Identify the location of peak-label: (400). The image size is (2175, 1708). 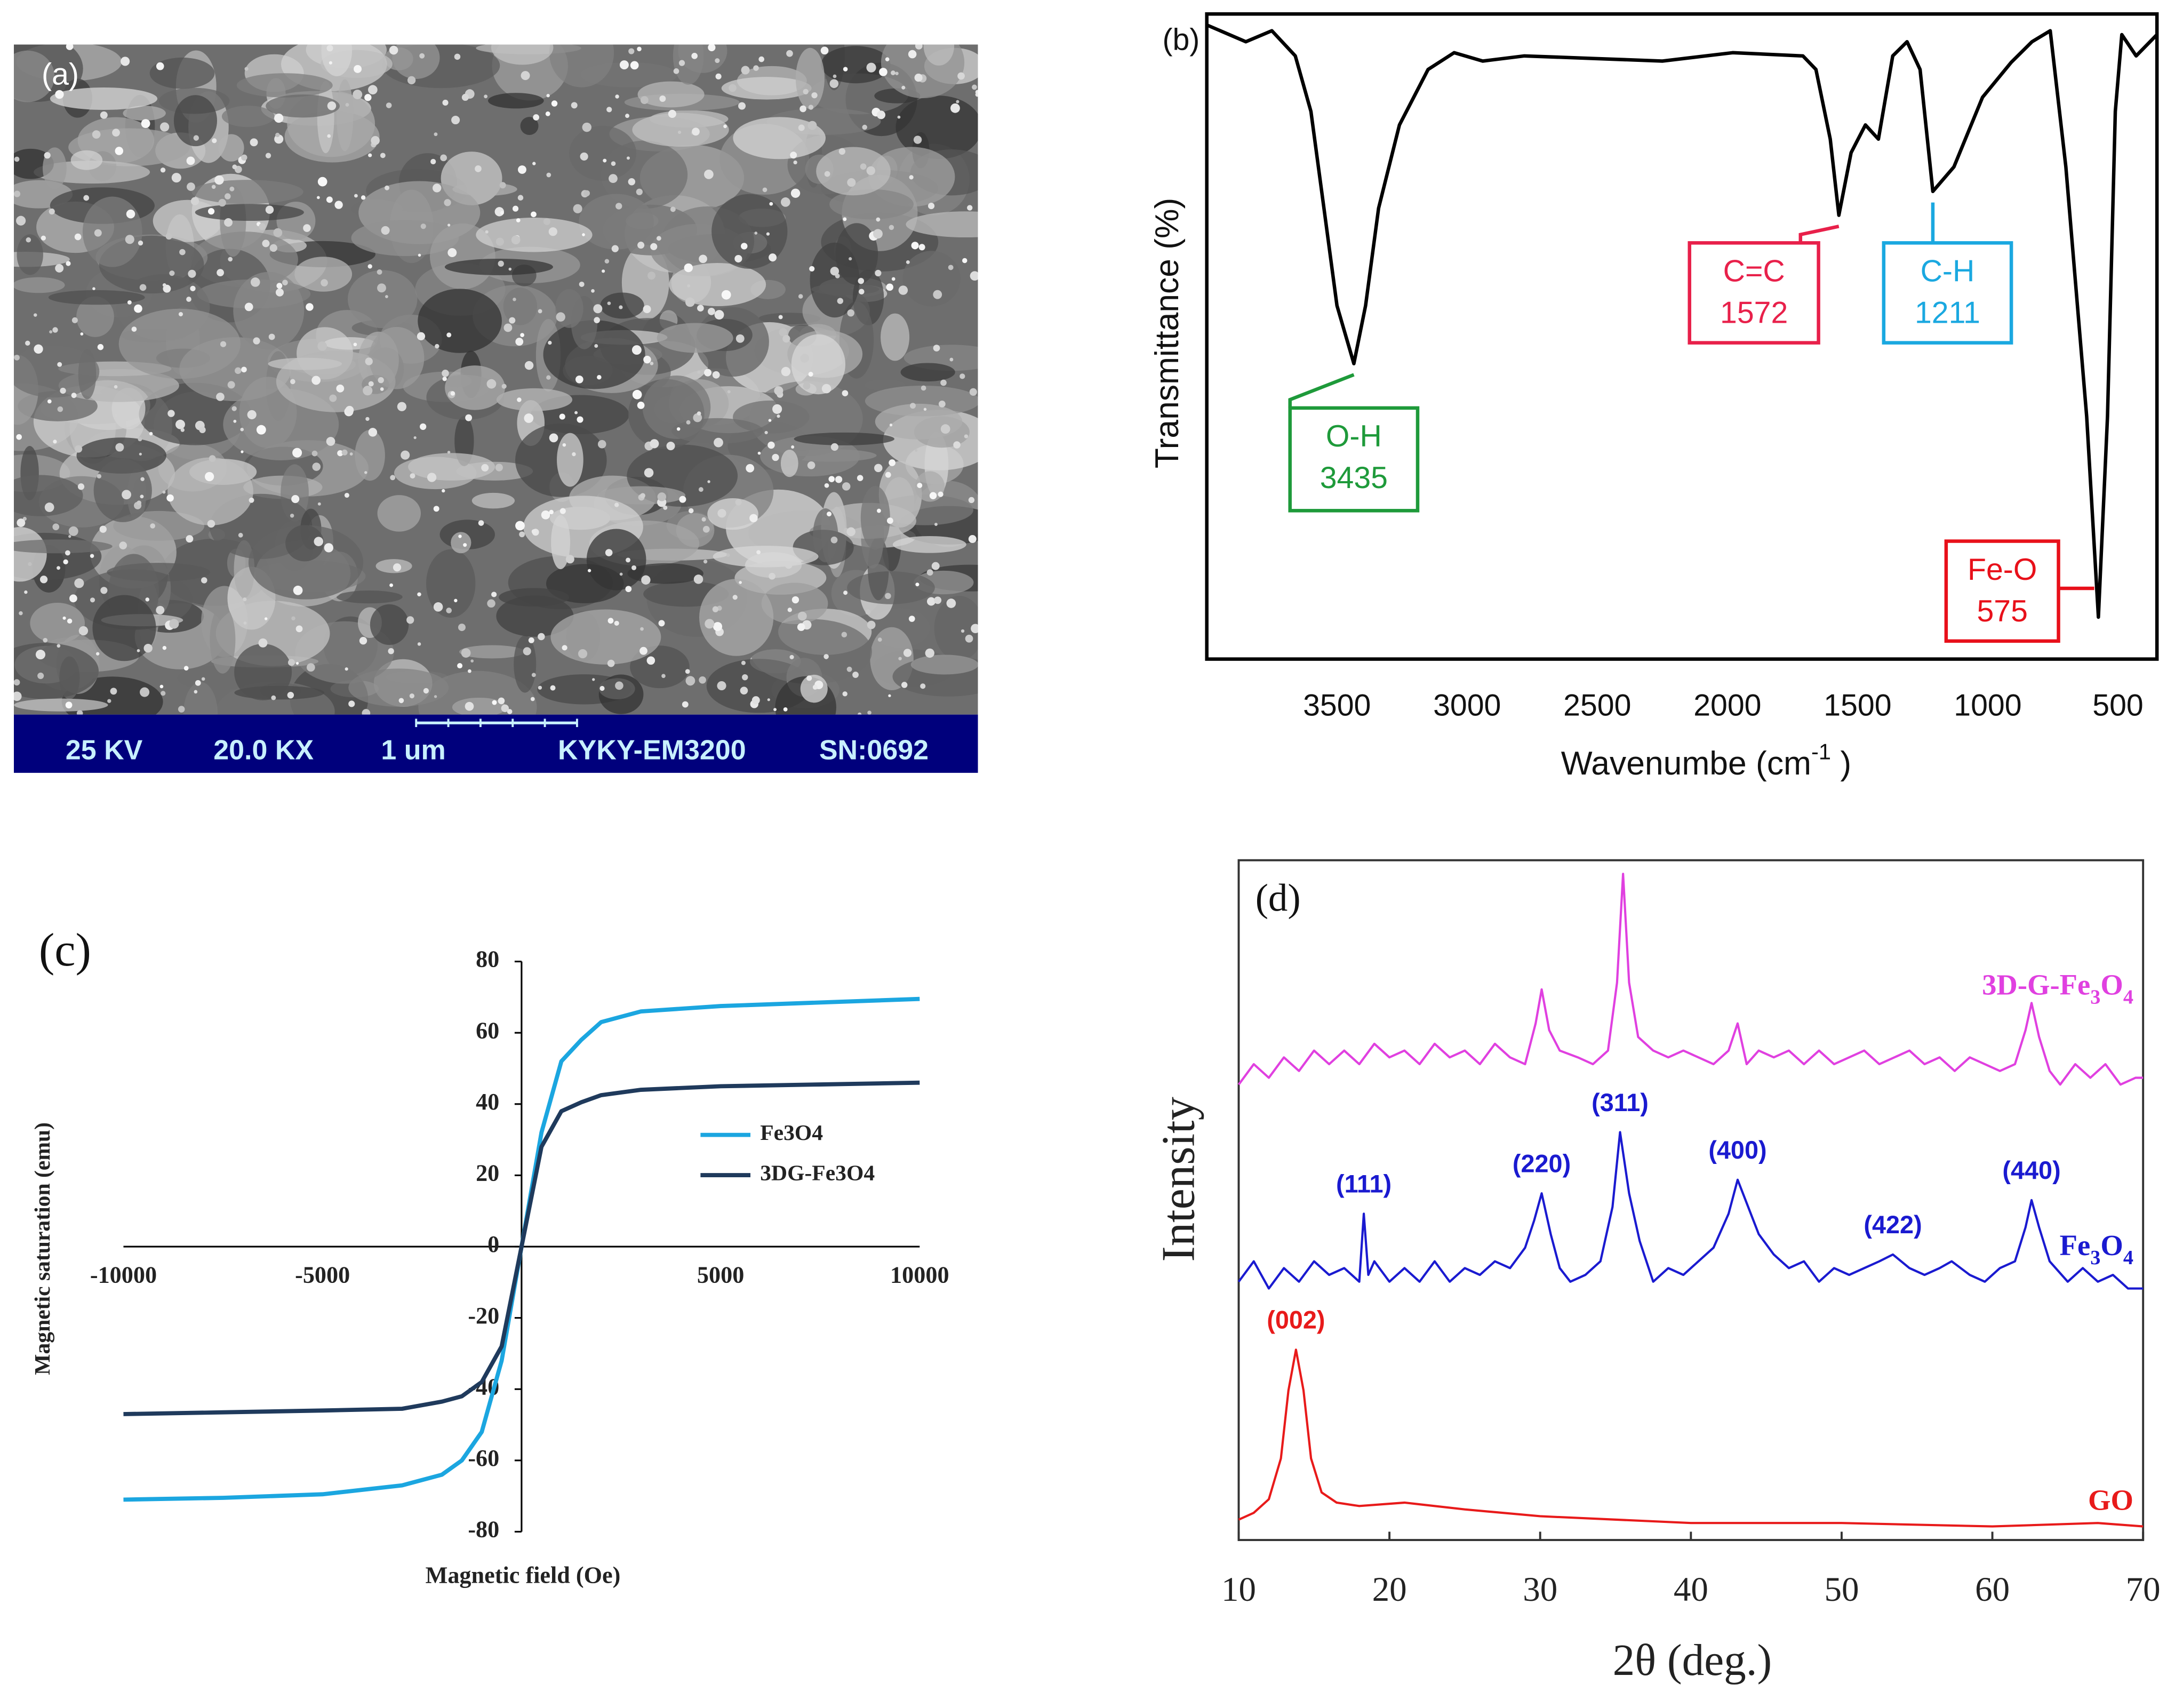
(1737, 1150).